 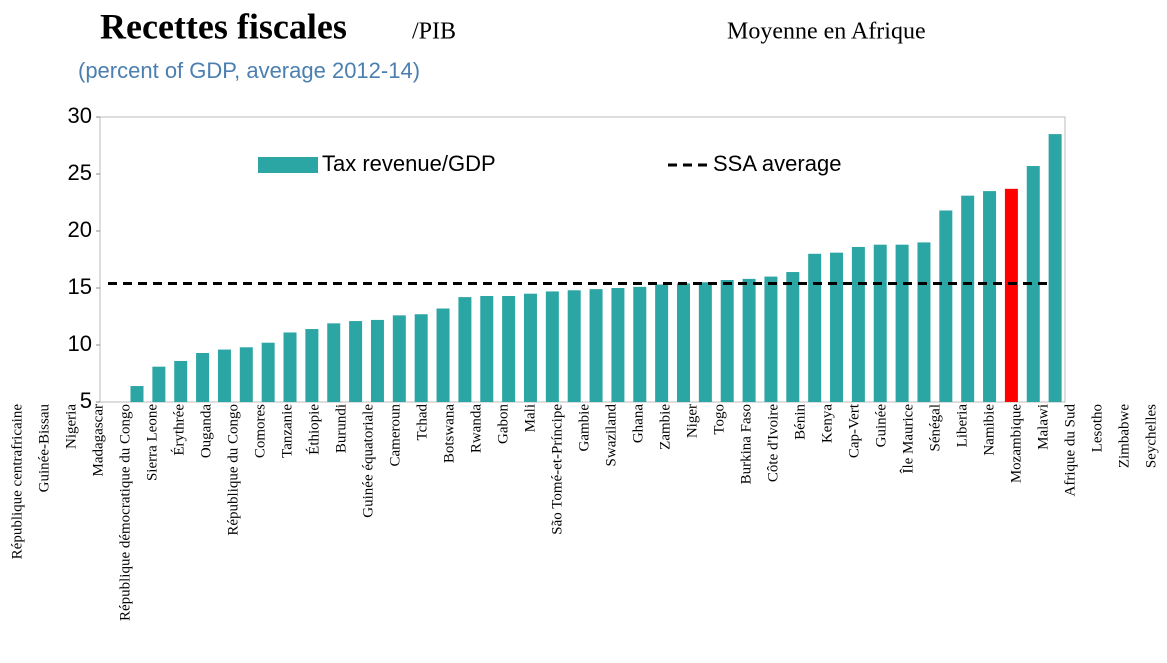 What do you see at coordinates (854, 430) in the screenshot?
I see `x-tick-label: Cap-Vert` at bounding box center [854, 430].